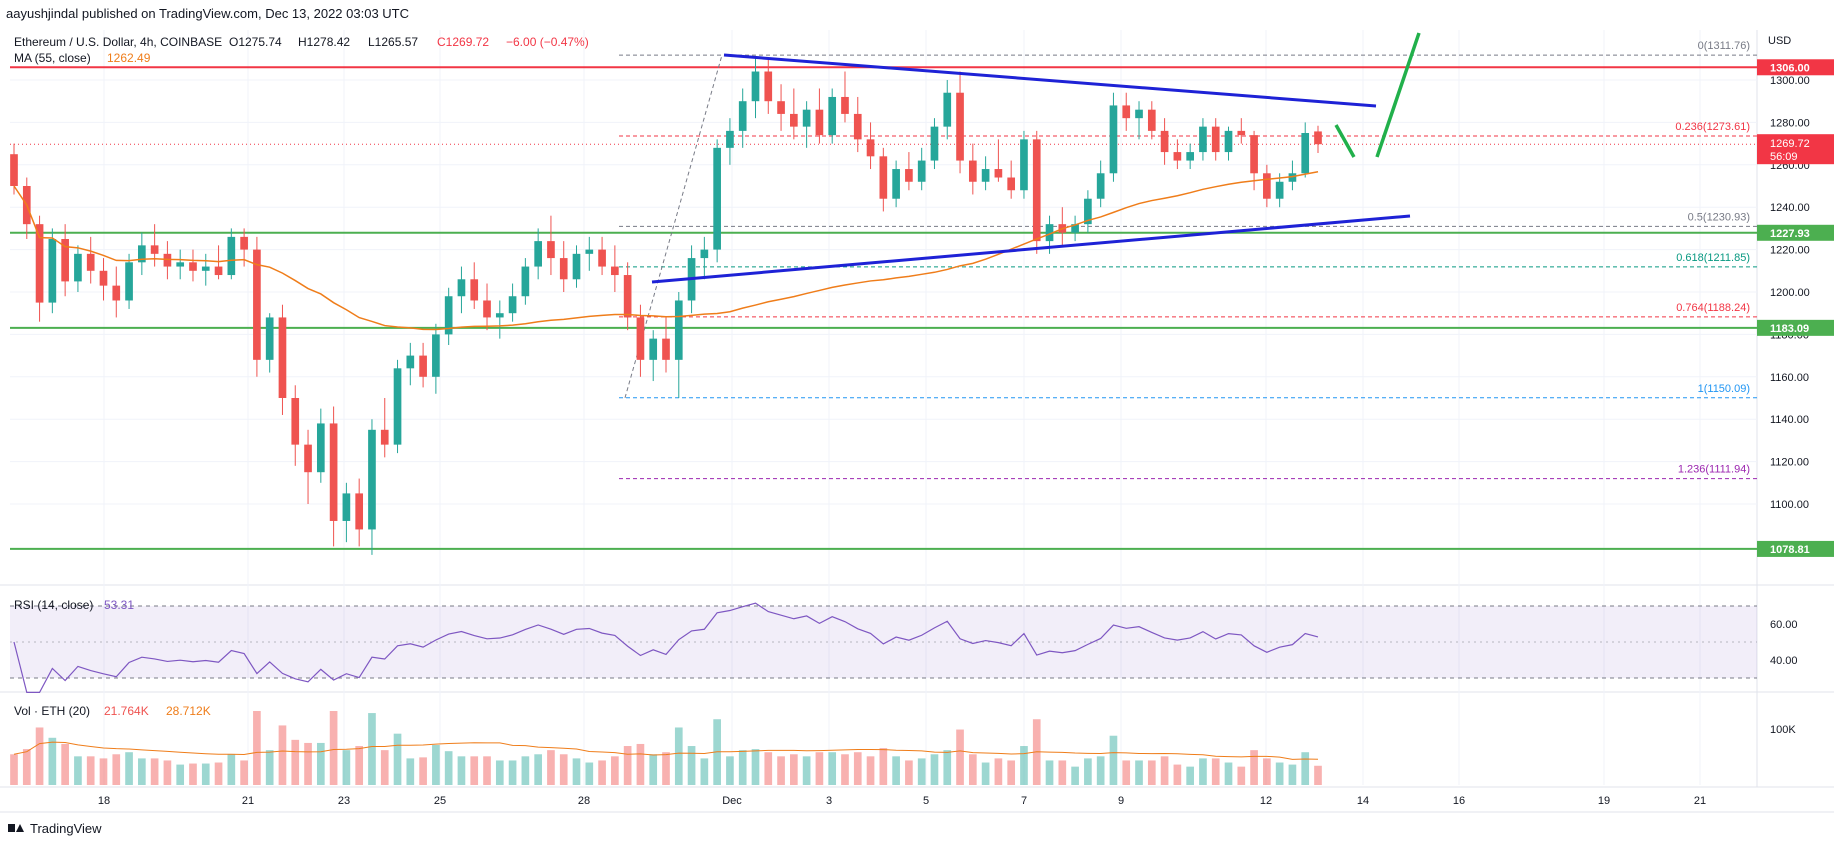 The height and width of the screenshot is (845, 1834). What do you see at coordinates (1779, 41) in the screenshot?
I see `currency-label: USD` at bounding box center [1779, 41].